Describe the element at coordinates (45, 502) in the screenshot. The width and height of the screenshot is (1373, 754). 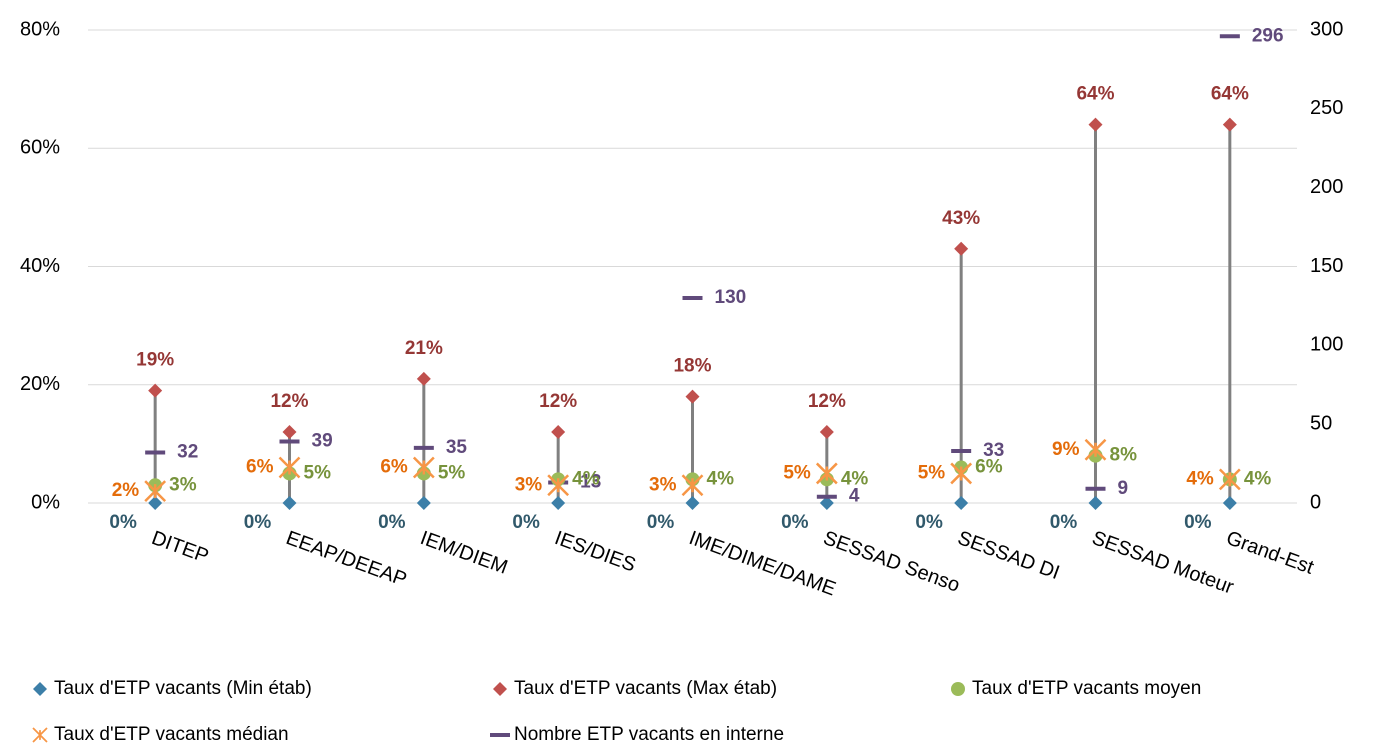
I see `y-tick-label: 0%` at that location.